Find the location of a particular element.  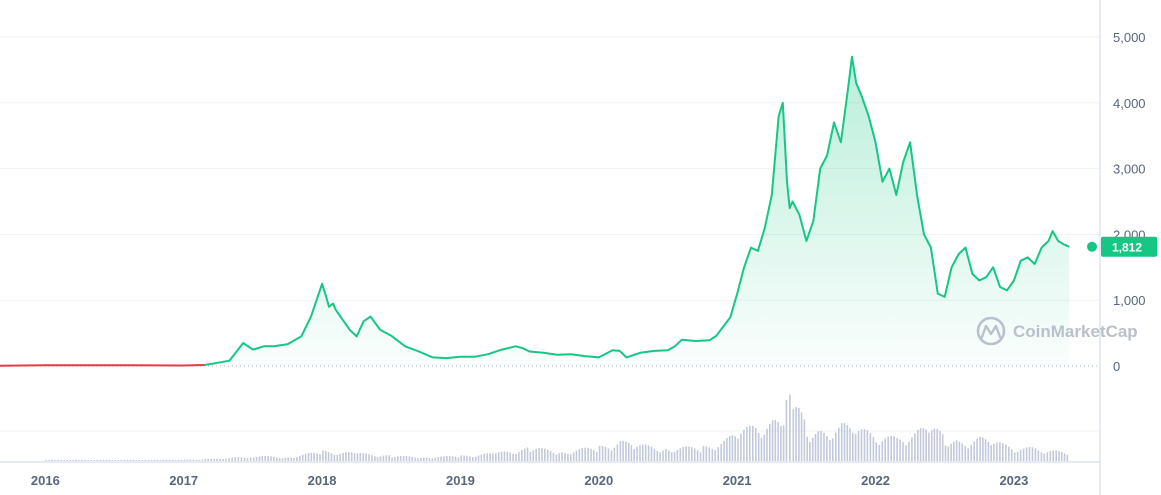

y-tick-label: 5,000 is located at coordinates (1129, 37).